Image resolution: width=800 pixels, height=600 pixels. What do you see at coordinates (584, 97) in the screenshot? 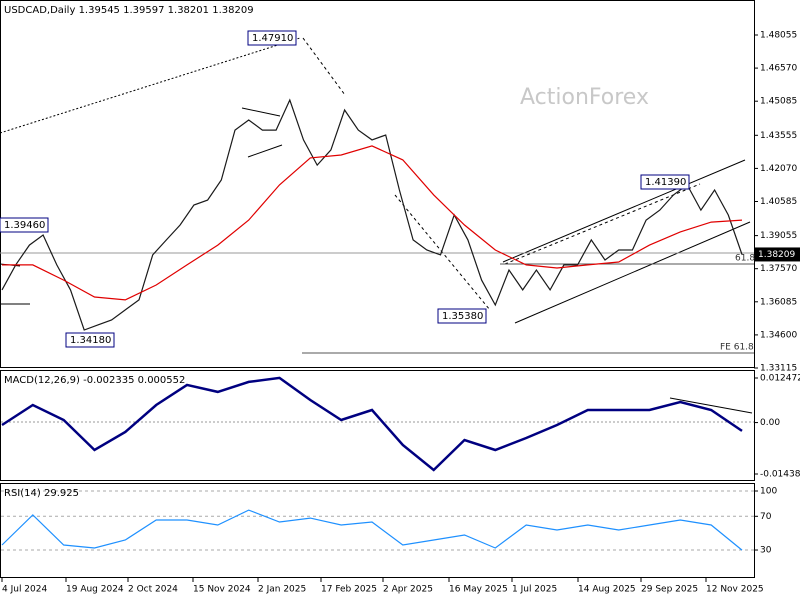
I see `watermark: ActionForex` at bounding box center [584, 97].